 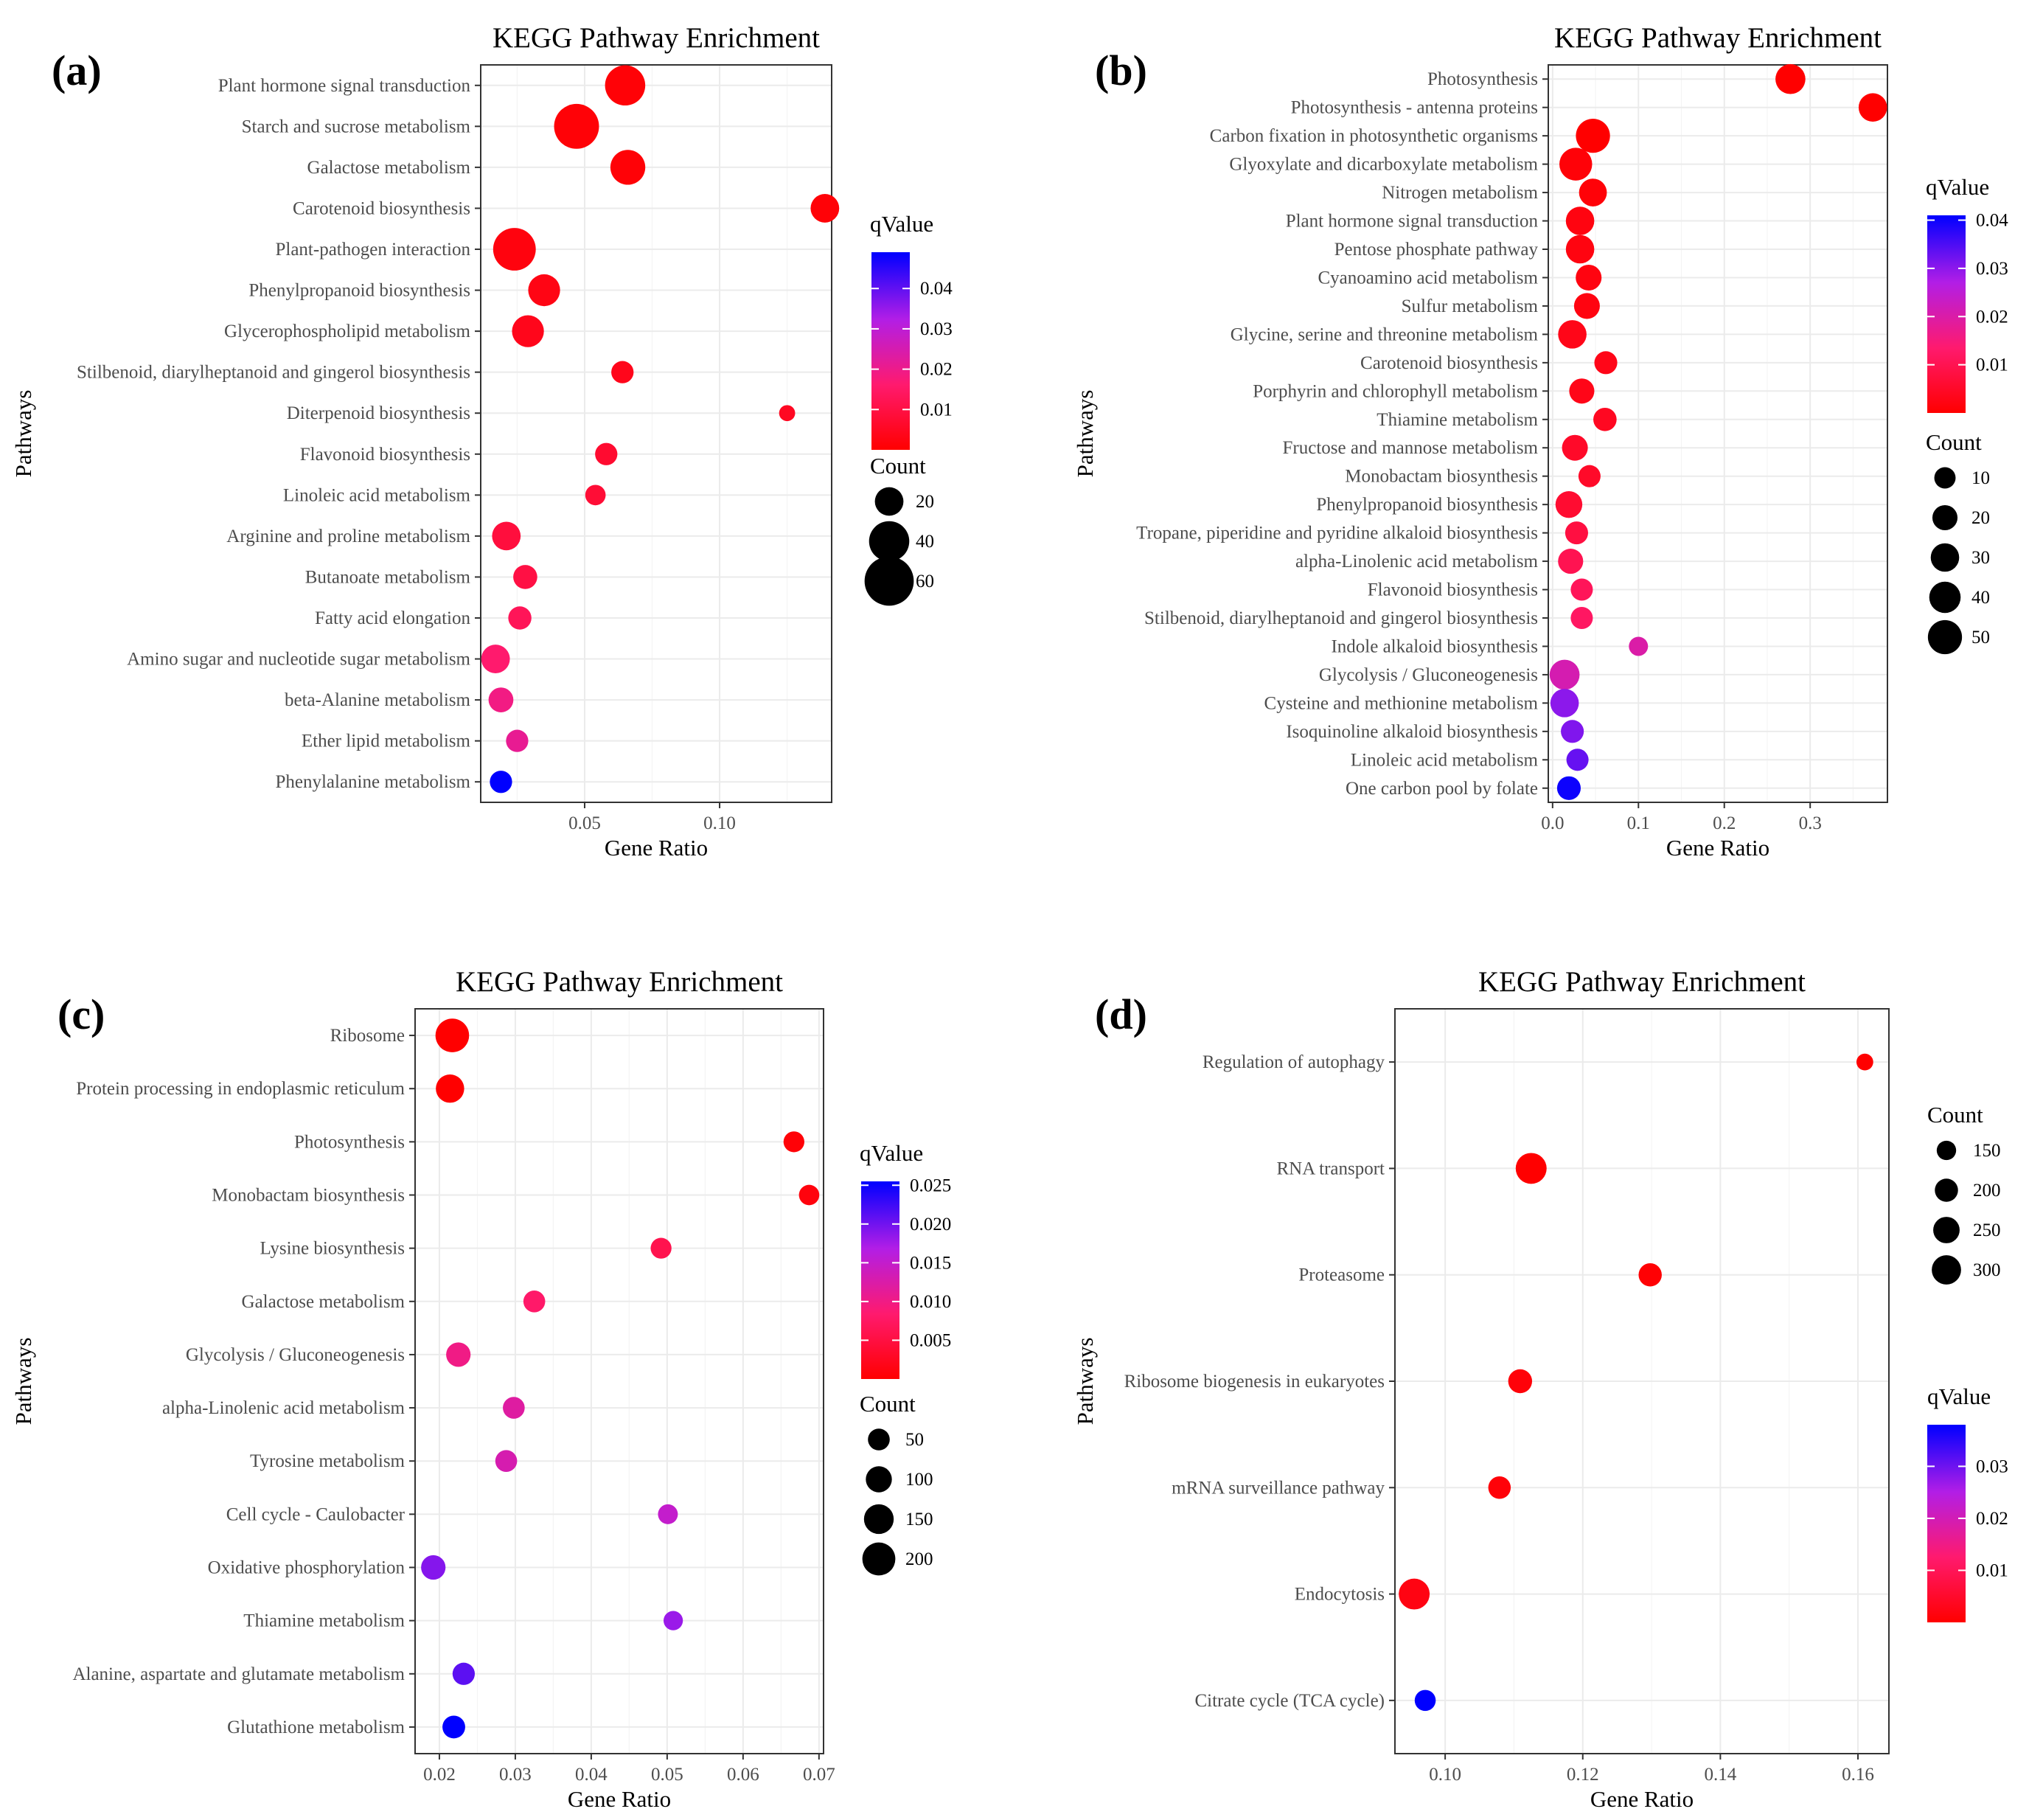 I want to click on colorbar-tick-label: 0.025, so click(x=930, y=1185).